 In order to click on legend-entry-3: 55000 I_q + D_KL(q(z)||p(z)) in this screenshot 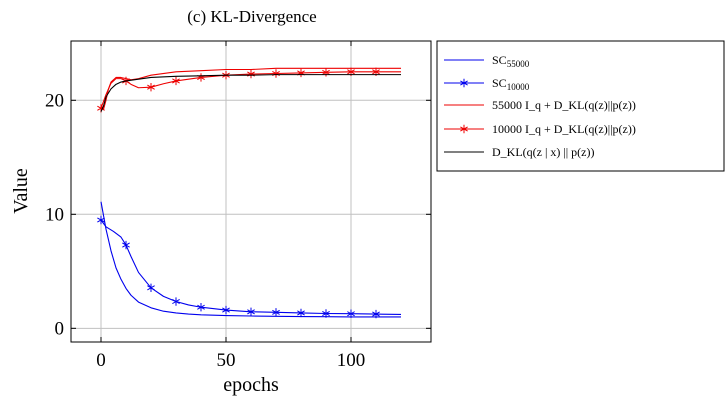, I will do `click(540, 105)`.